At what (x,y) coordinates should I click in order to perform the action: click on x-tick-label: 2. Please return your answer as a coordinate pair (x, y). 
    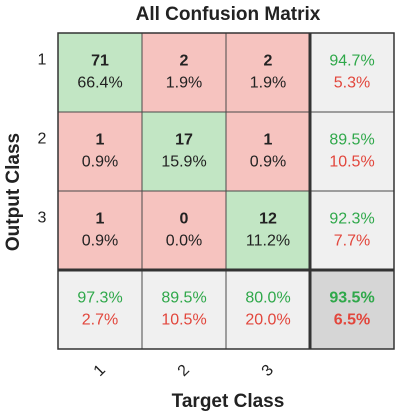
    Looking at the image, I should click on (184, 371).